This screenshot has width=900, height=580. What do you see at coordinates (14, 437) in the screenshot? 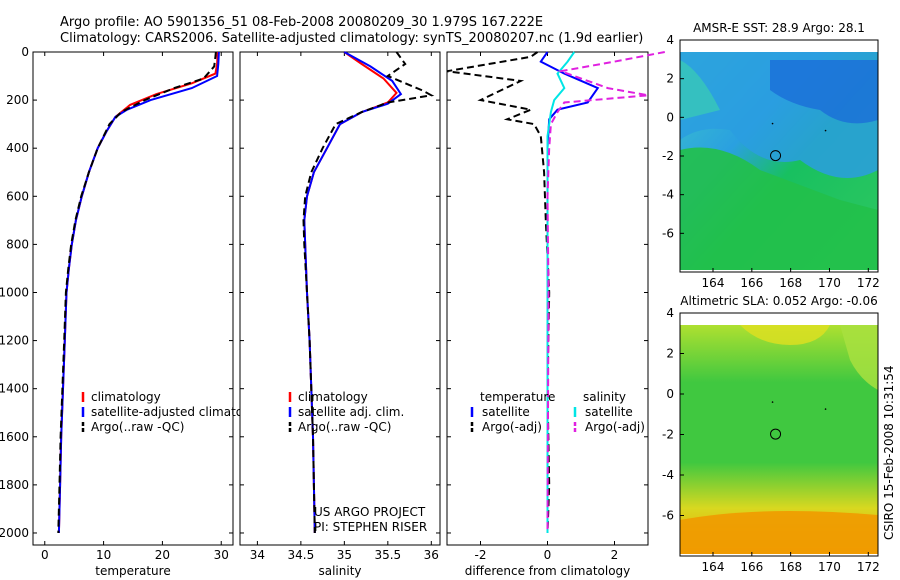
I see `y-tick-label: 1600` at bounding box center [14, 437].